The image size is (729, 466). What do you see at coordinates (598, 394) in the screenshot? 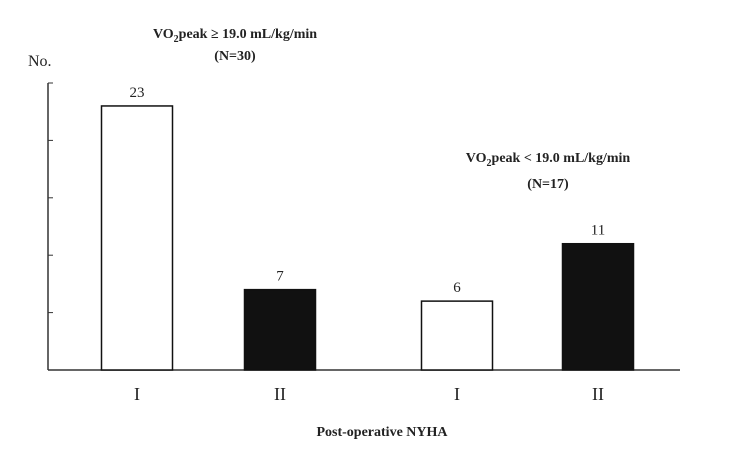
I see `x-tick-label-group2-II: II` at bounding box center [598, 394].